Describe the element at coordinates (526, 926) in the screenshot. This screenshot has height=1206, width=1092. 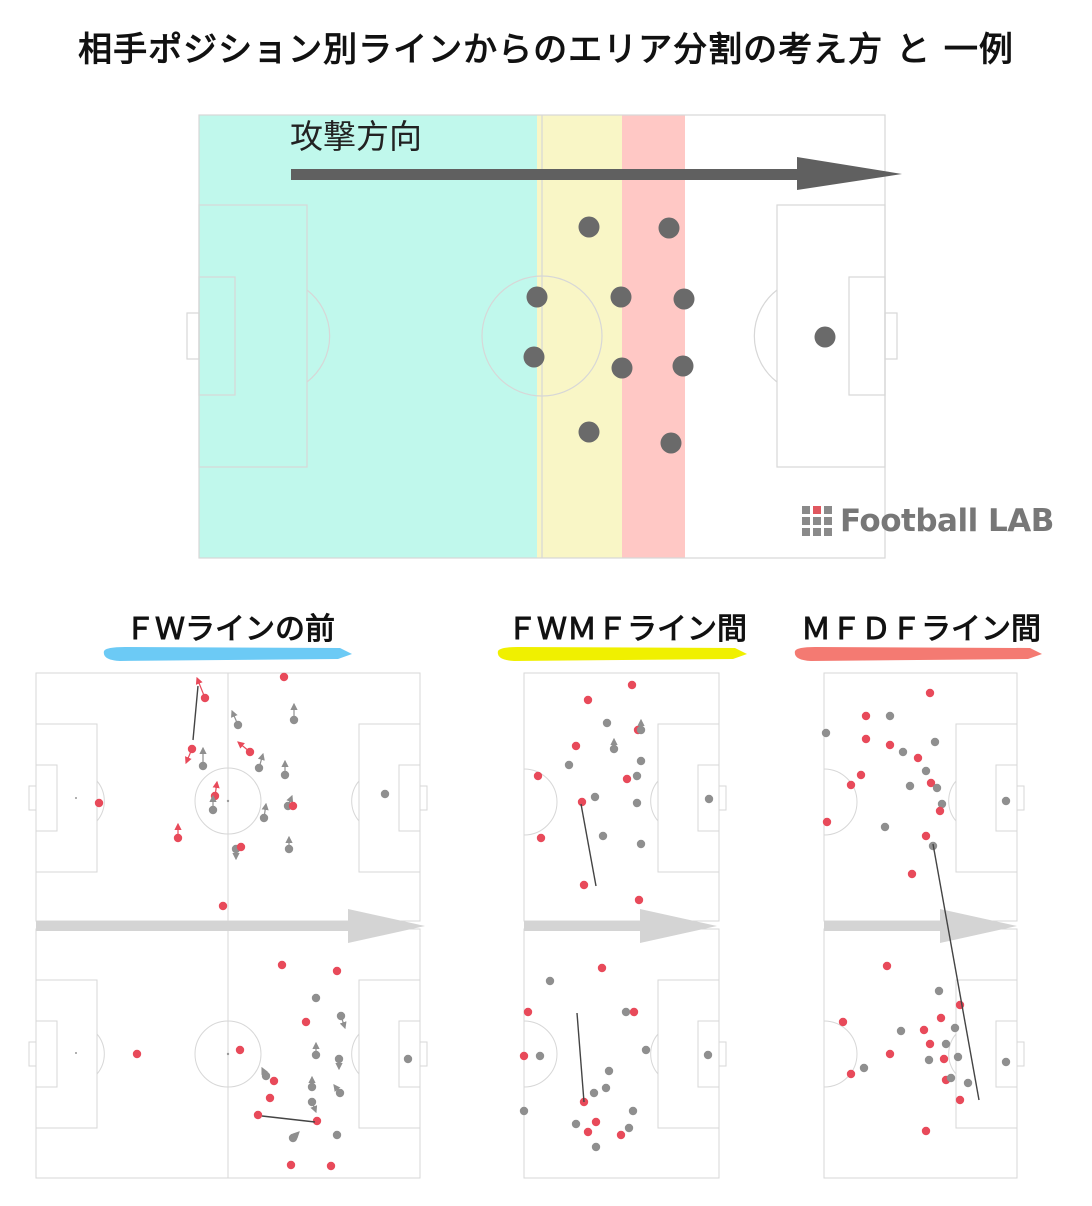
I see `small-attack-arrows` at that location.